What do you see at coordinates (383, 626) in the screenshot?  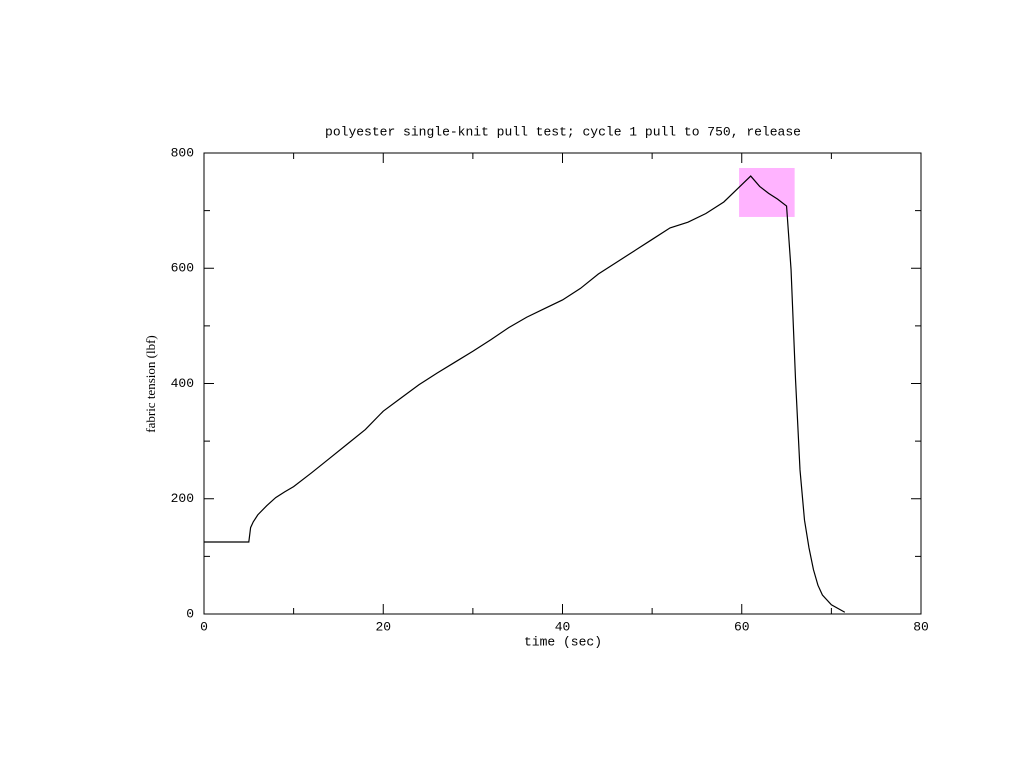 I see `x-tick-label: 20` at bounding box center [383, 626].